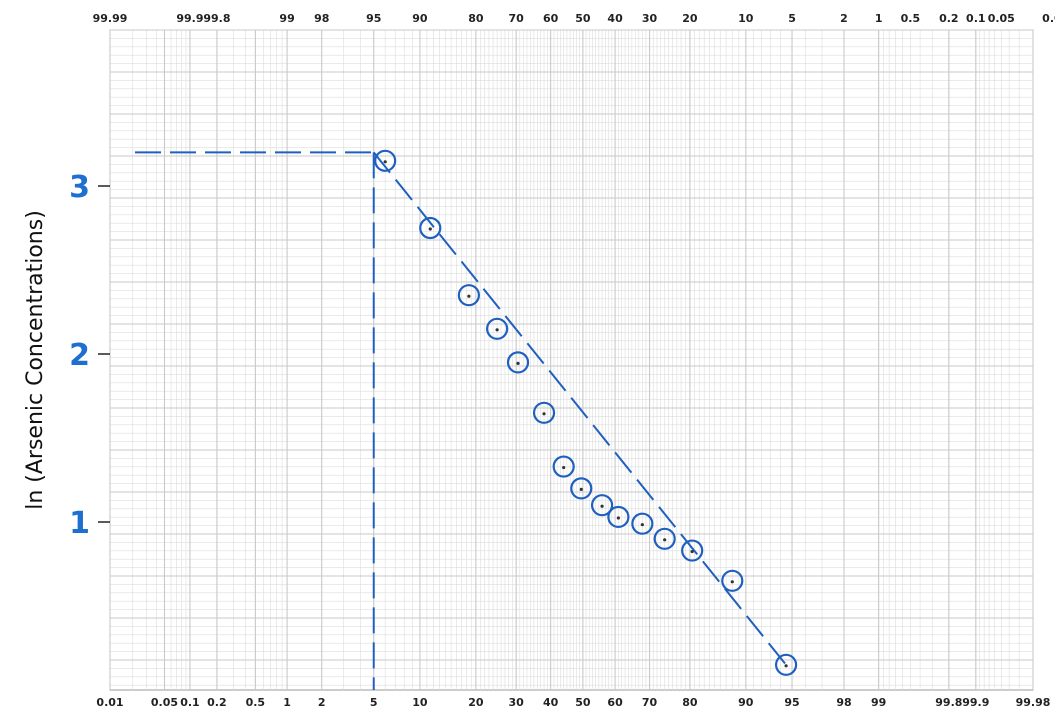 The image size is (1055, 710). I want to click on bottom-tick-label: 99.9, so click(975, 702).